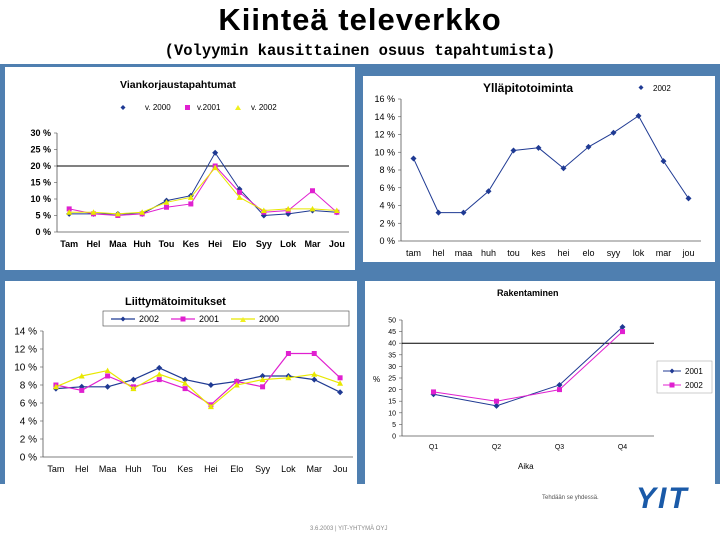 Image resolution: width=720 pixels, height=540 pixels. What do you see at coordinates (159, 469) in the screenshot?
I see `x-tick-label: Tou` at bounding box center [159, 469].